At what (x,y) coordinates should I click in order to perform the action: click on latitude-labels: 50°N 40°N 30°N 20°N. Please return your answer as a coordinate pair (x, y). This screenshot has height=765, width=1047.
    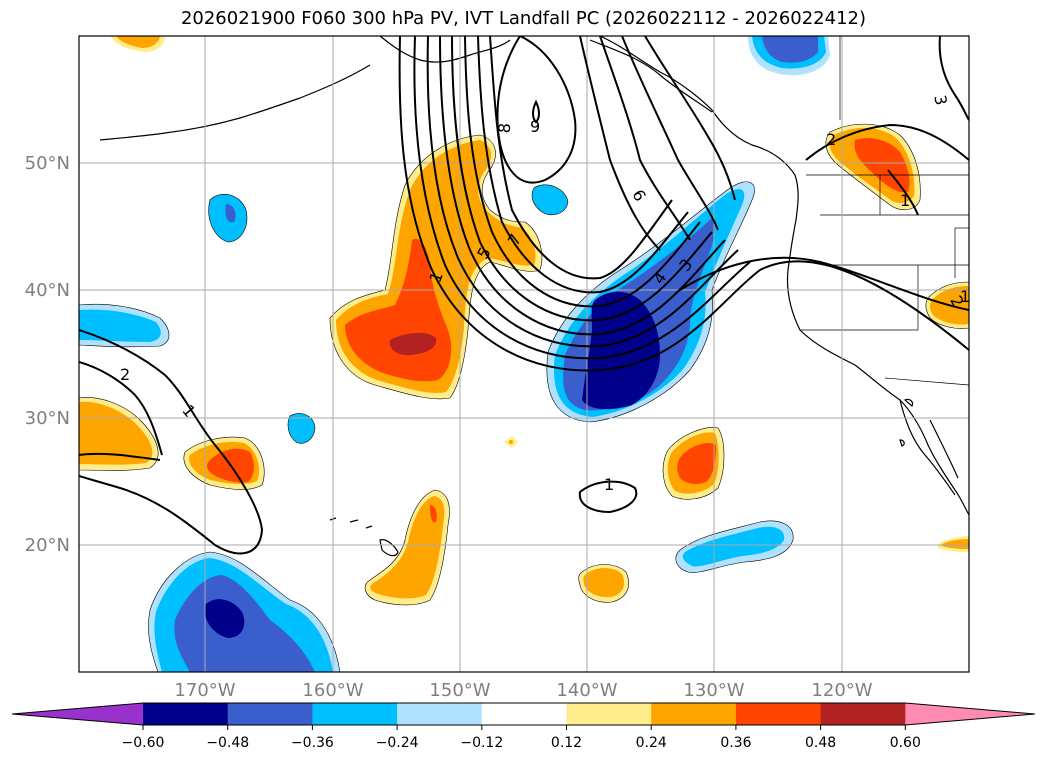
    Looking at the image, I should click on (47, 354).